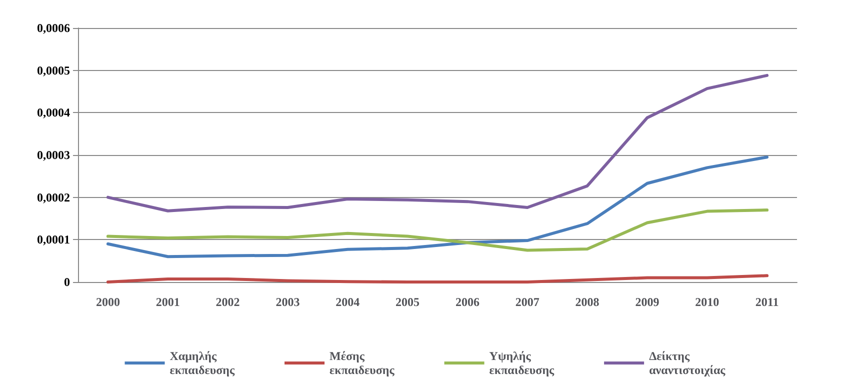  I want to click on x-tick-label: 2006, so click(467, 302).